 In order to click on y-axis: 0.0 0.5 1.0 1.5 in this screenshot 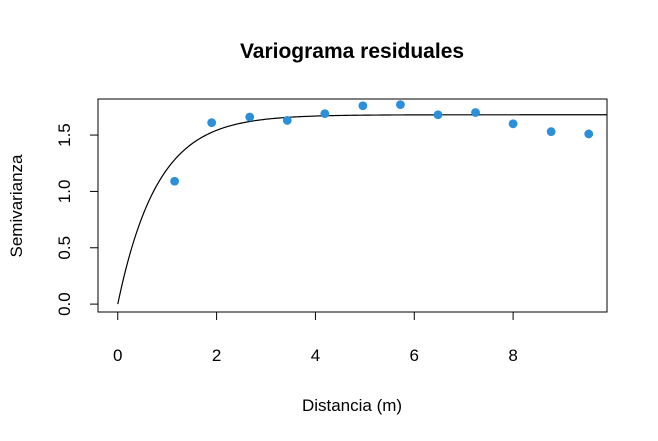, I will do `click(77, 219)`.